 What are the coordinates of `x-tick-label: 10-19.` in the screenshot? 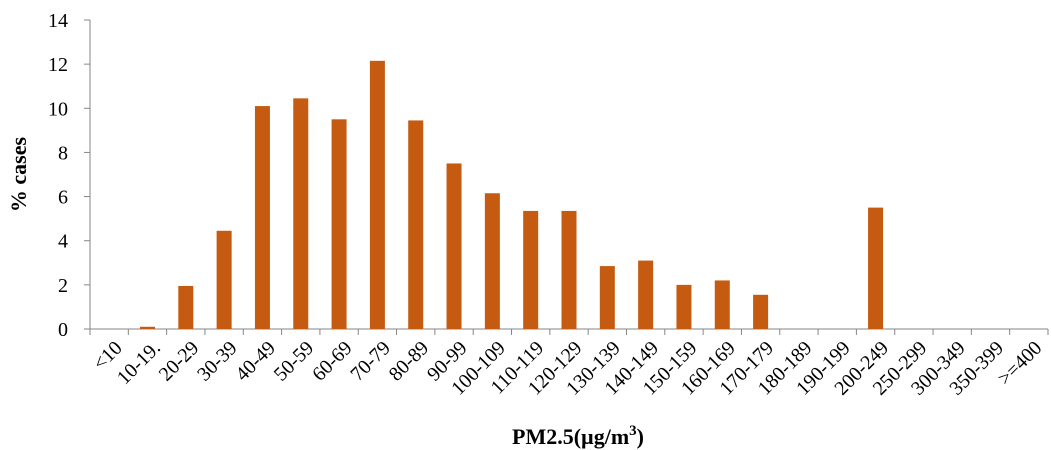 It's located at (139, 363).